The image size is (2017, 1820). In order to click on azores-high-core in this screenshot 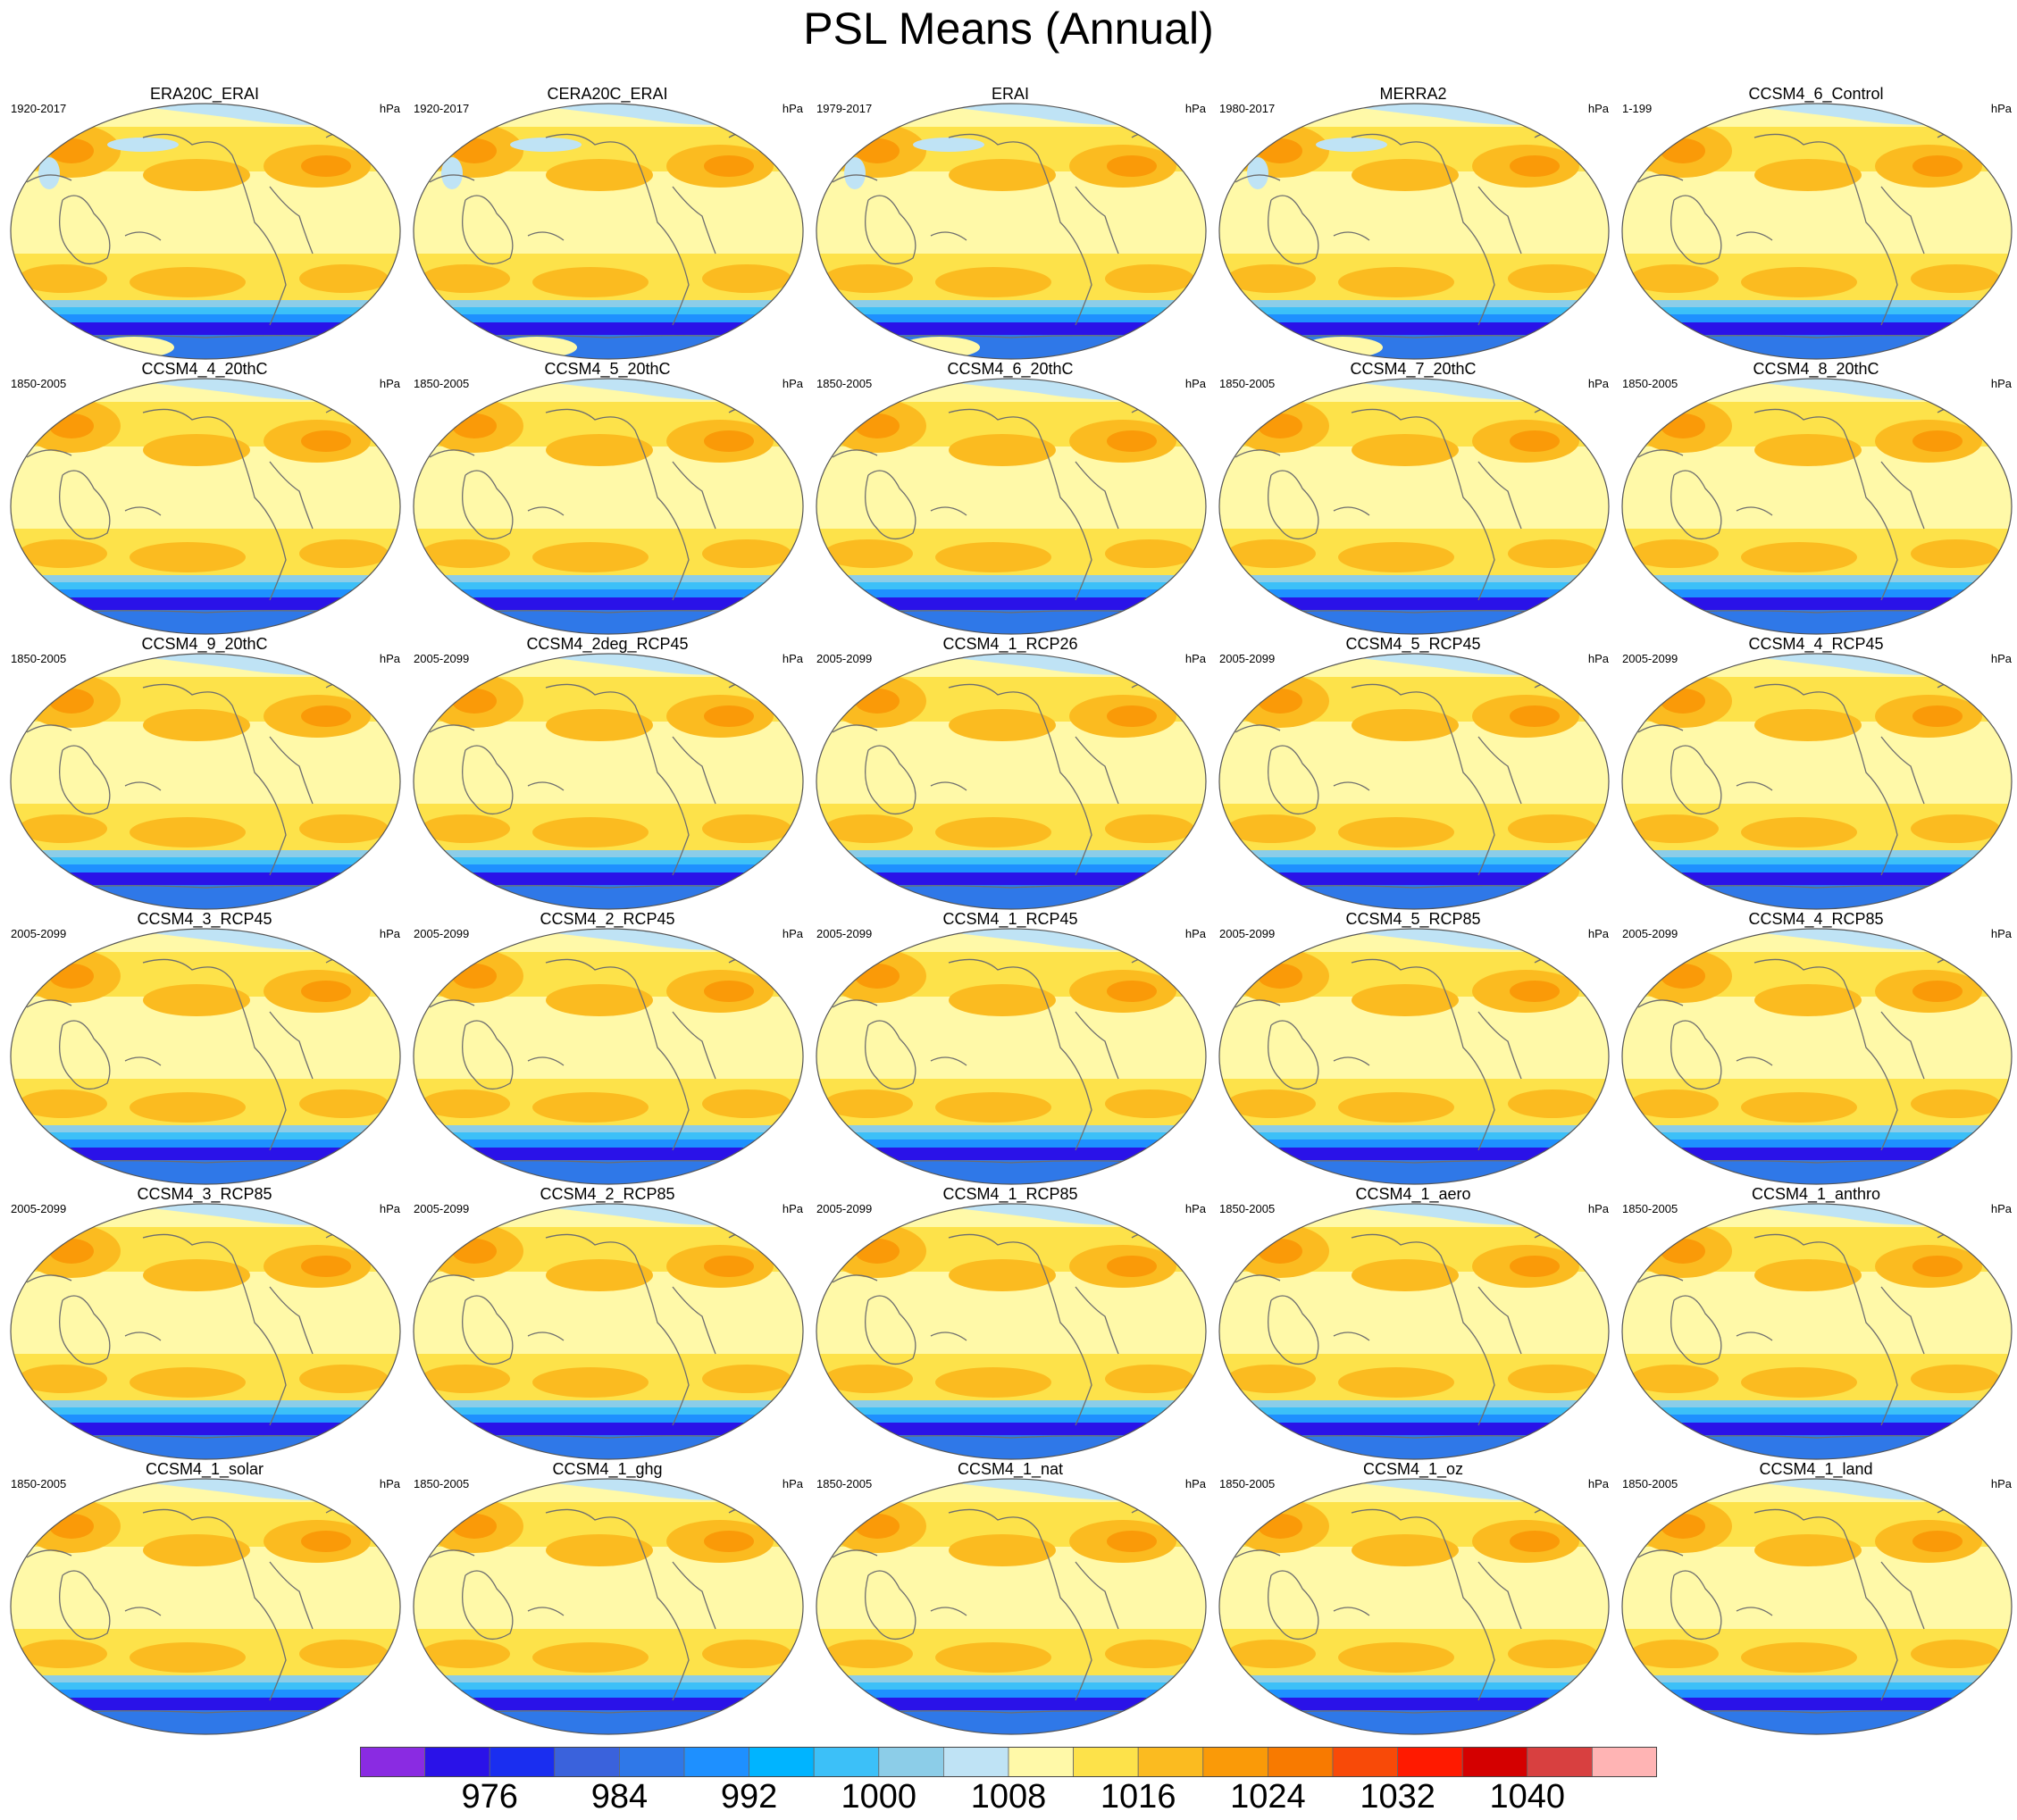, I will do `click(729, 166)`.